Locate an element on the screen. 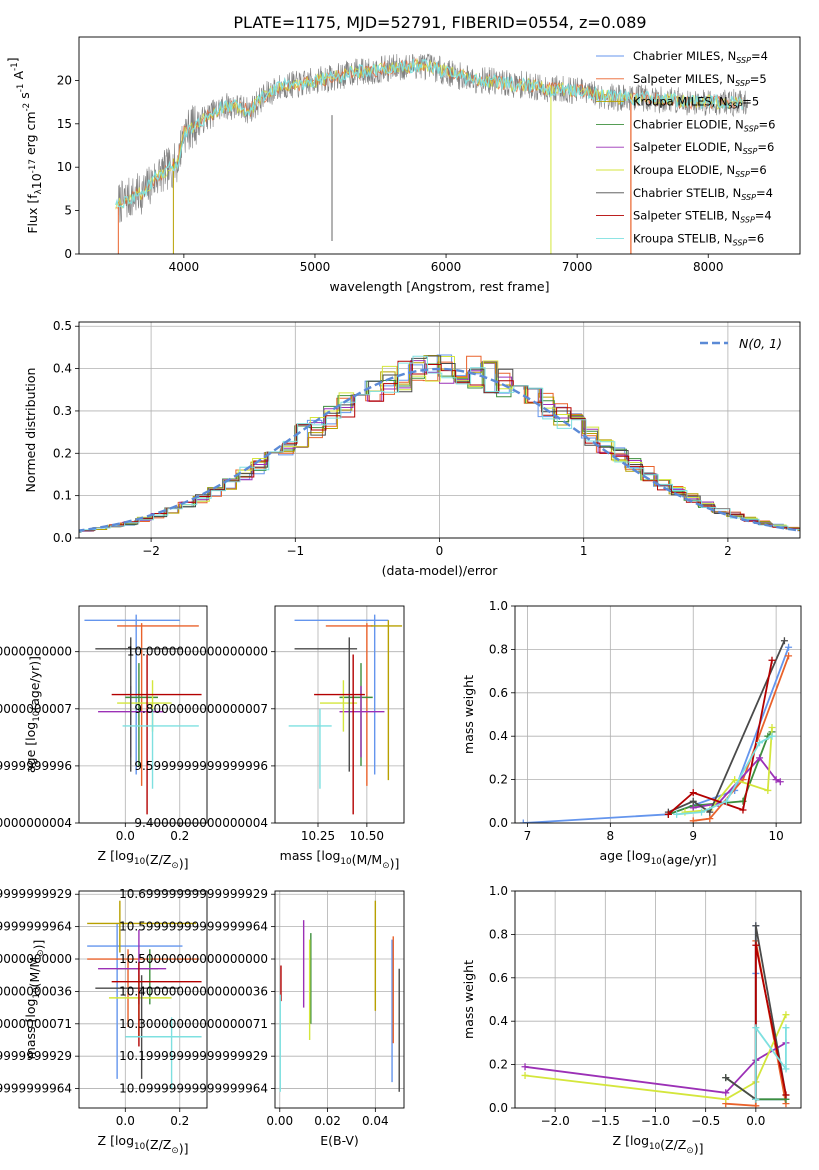  y-axis-label: mass weight is located at coordinates (468, 714).